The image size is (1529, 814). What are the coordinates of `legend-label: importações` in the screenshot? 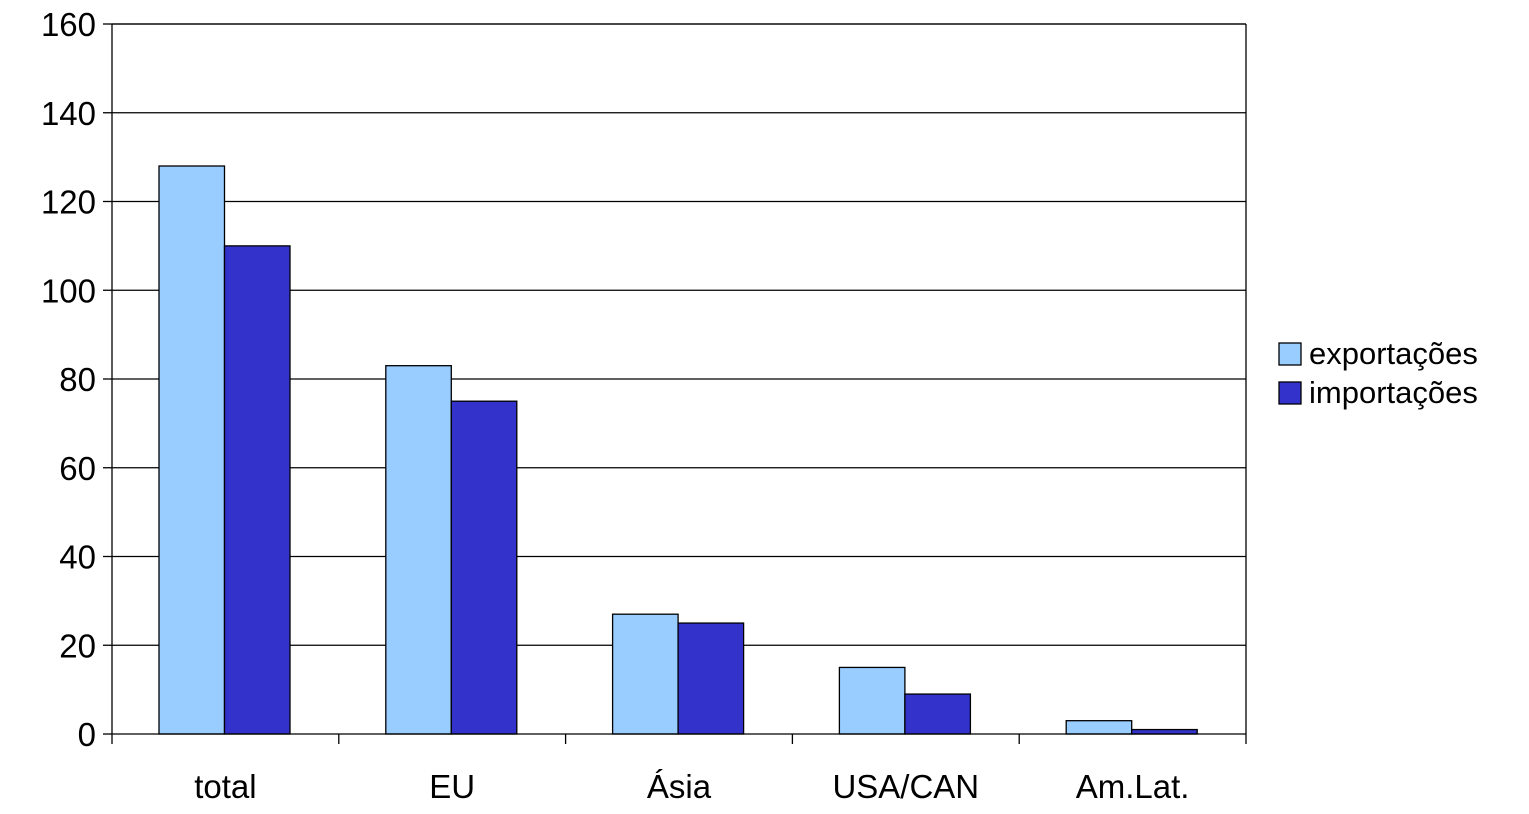 It's located at (1393, 392).